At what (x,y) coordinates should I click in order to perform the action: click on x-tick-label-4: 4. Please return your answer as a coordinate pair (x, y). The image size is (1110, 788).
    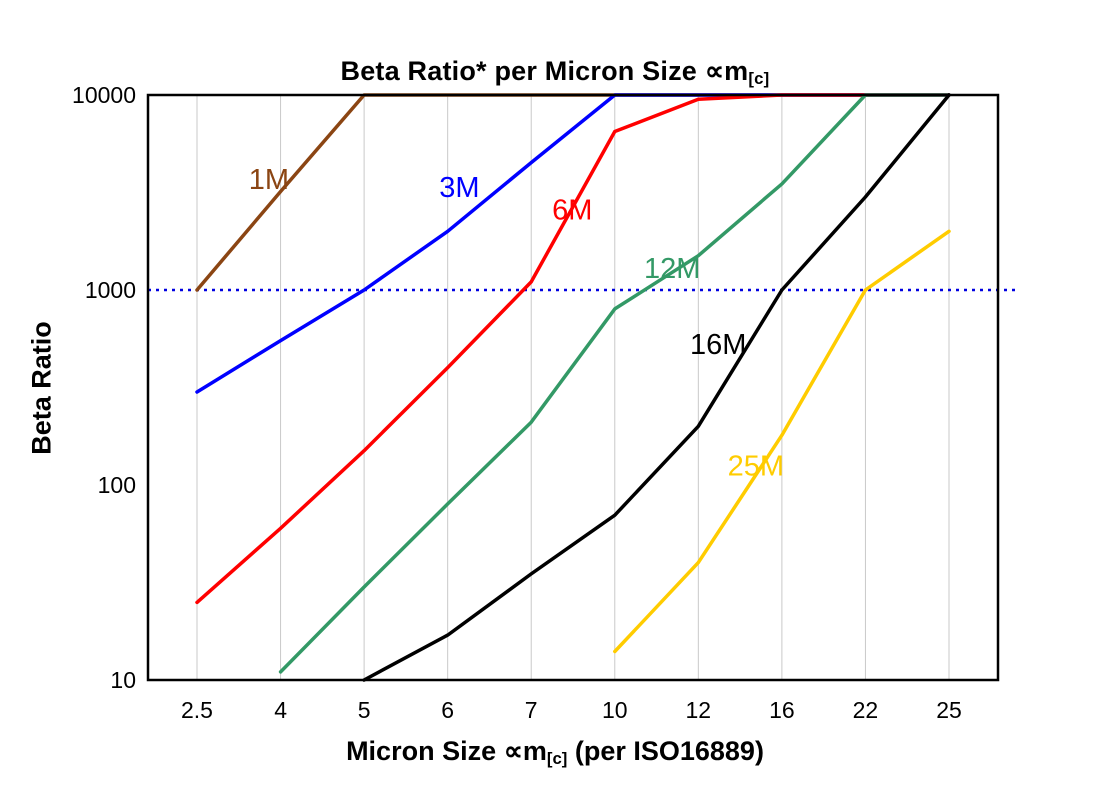
    Looking at the image, I should click on (280, 710).